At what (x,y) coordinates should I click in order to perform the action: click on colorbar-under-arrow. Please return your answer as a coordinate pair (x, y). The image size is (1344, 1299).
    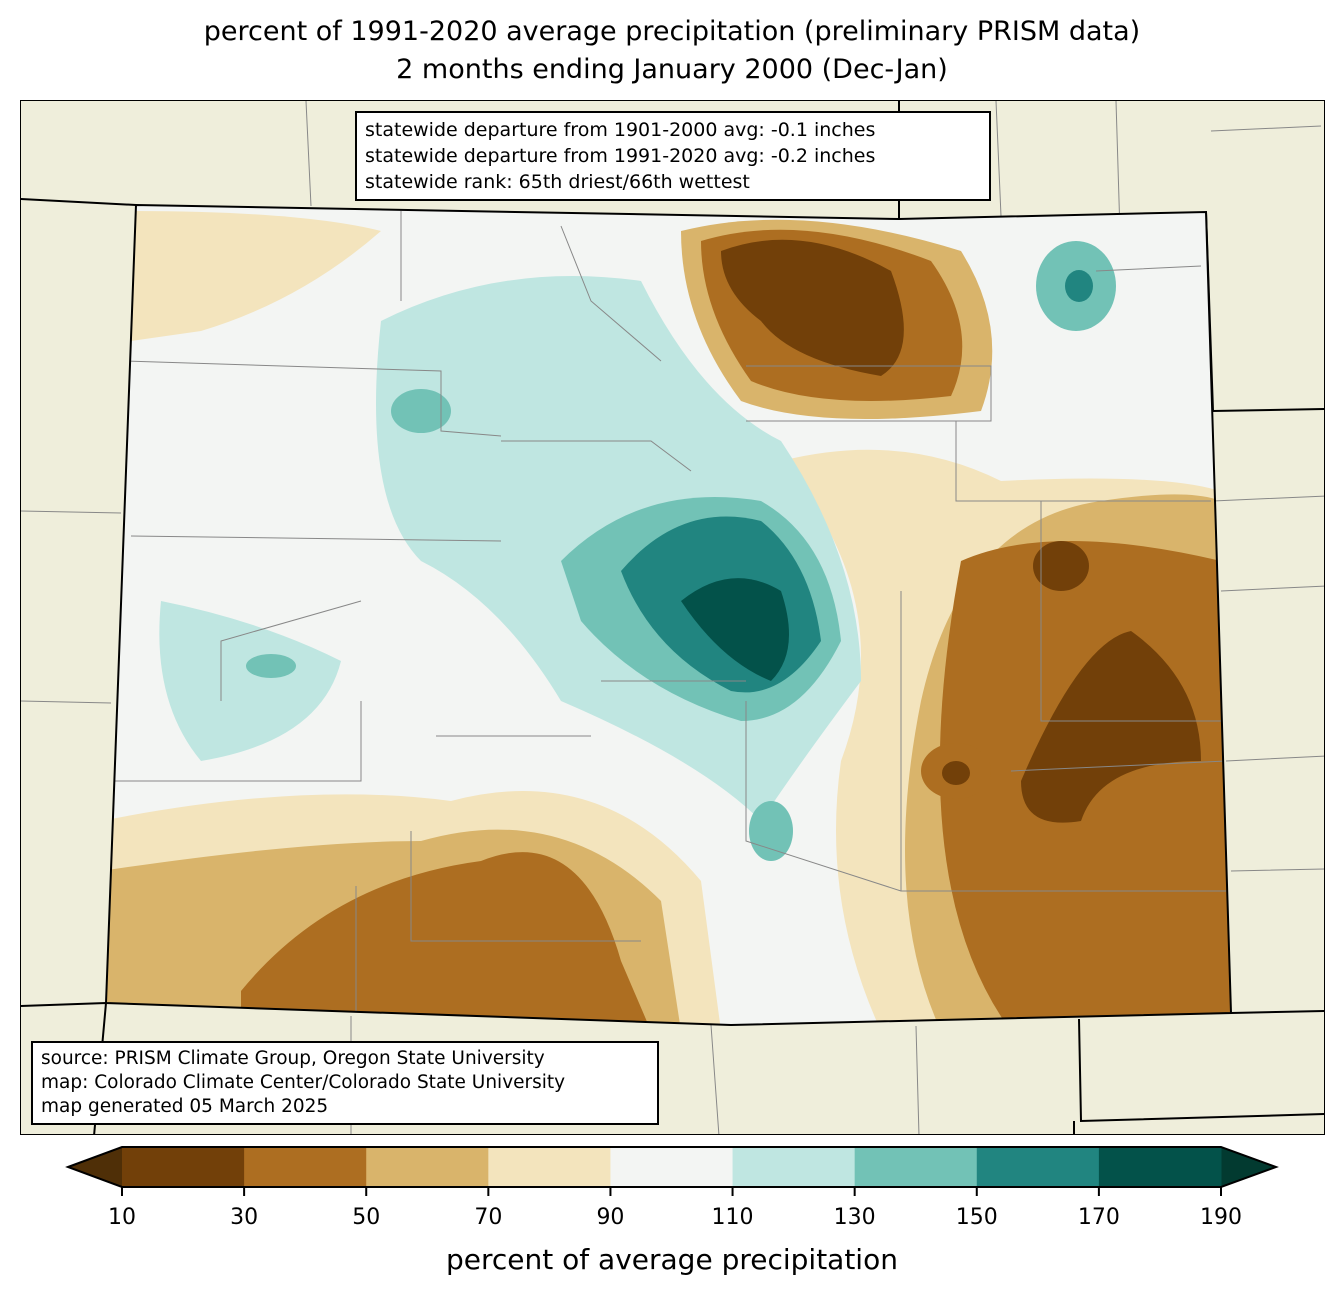
    Looking at the image, I should click on (95, 1167).